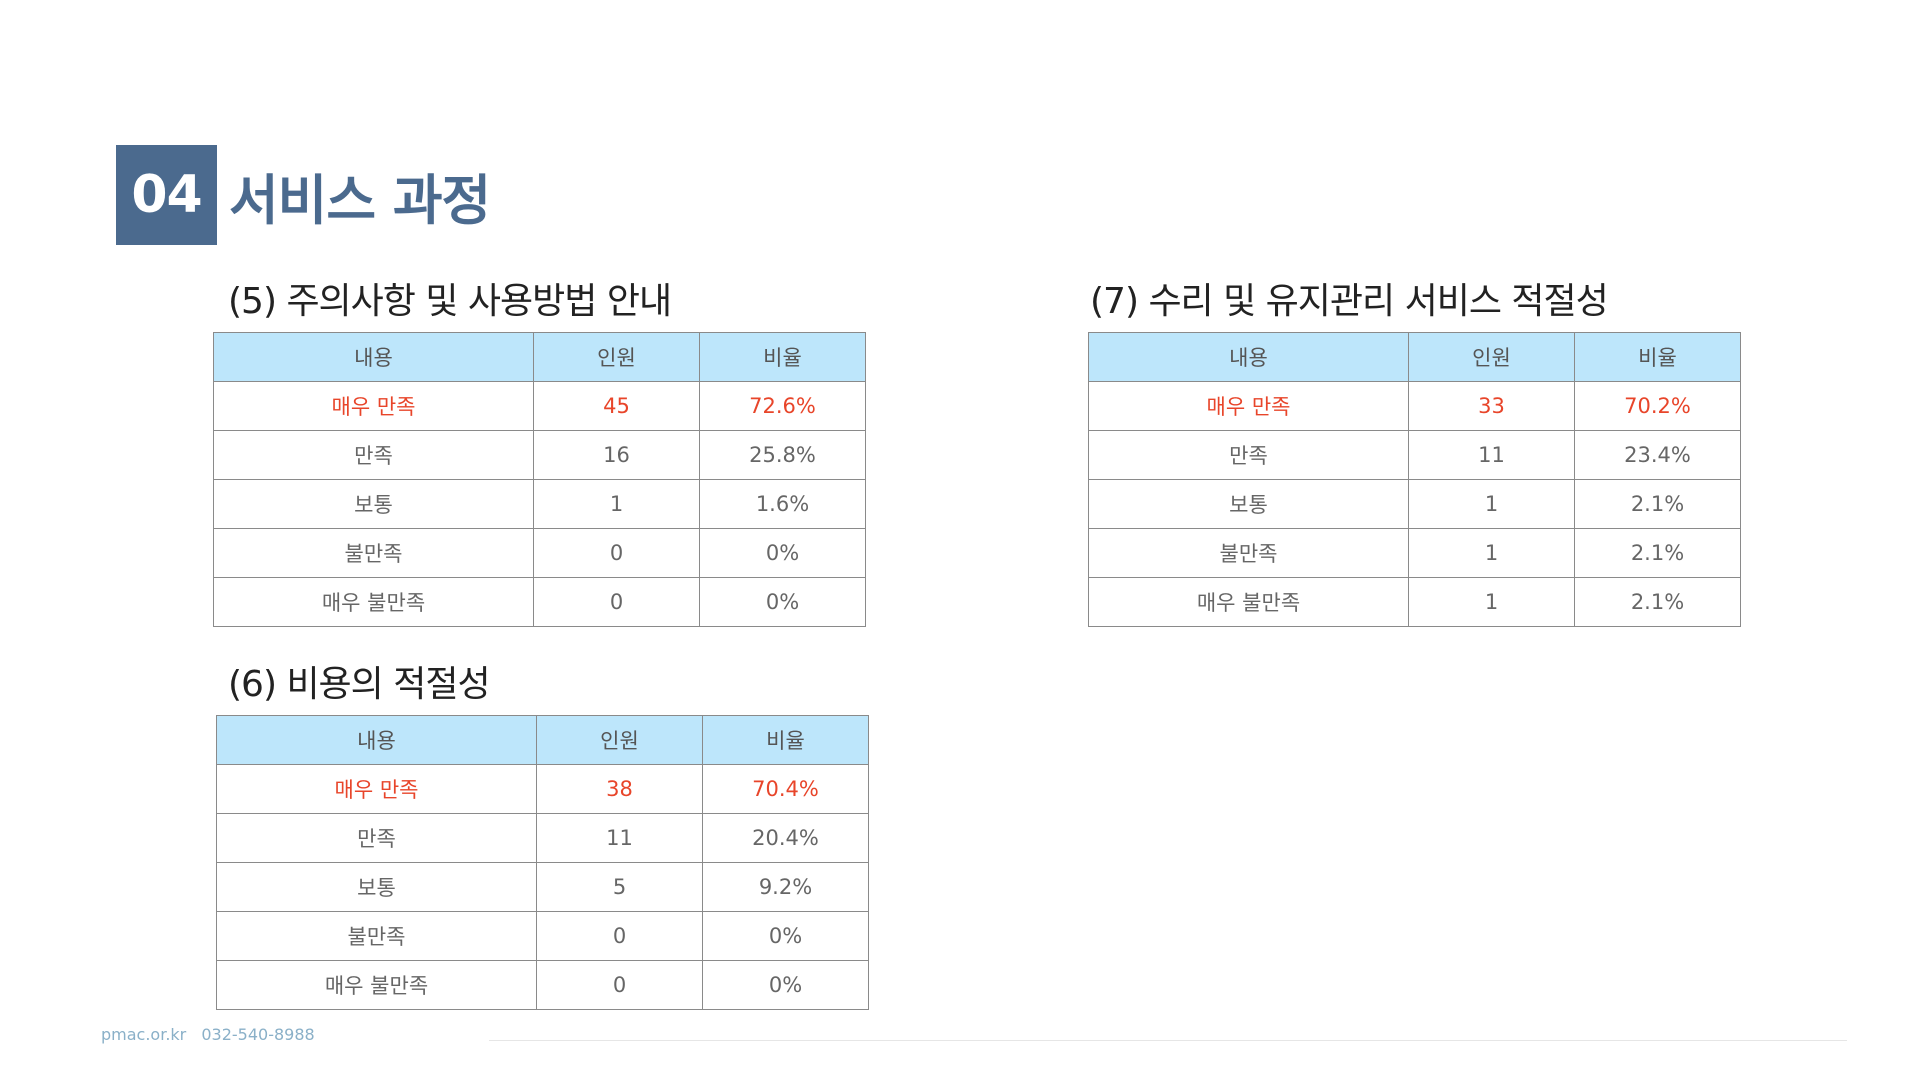  Describe the element at coordinates (785, 838) in the screenshot. I see `row-ratio: 20.4%` at that location.